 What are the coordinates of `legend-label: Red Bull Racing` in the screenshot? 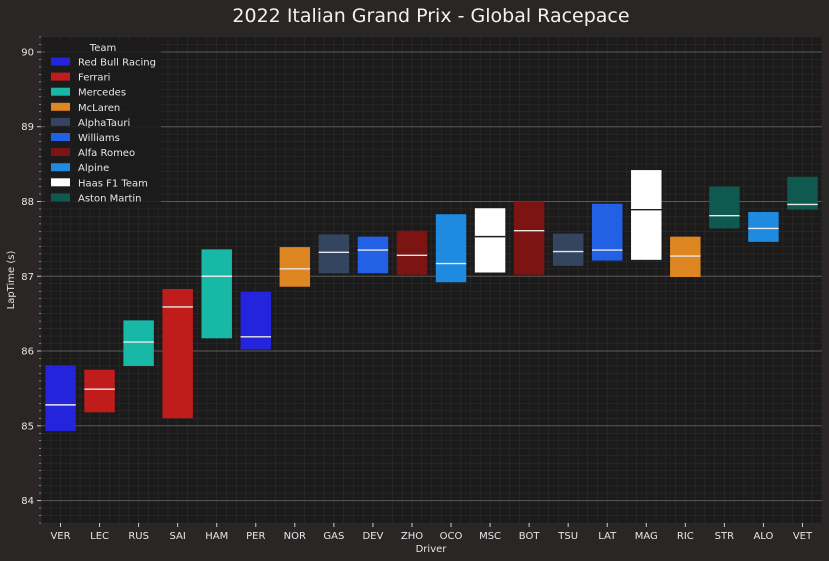 It's located at (117, 63).